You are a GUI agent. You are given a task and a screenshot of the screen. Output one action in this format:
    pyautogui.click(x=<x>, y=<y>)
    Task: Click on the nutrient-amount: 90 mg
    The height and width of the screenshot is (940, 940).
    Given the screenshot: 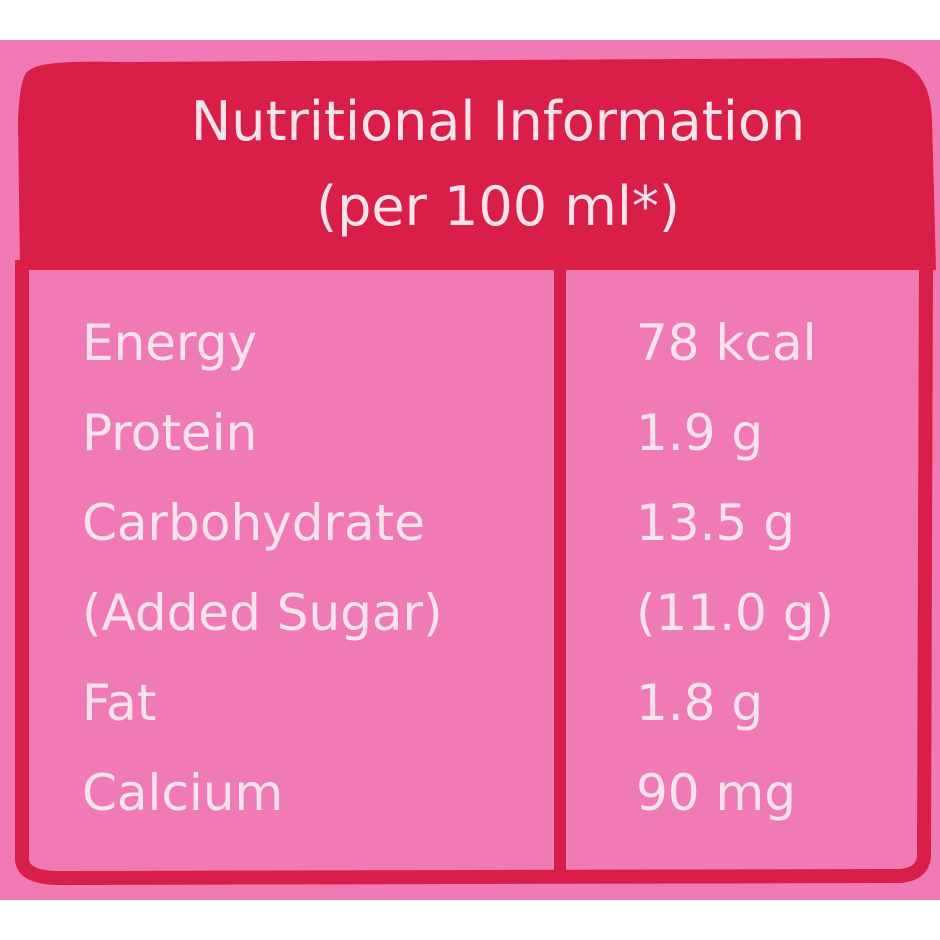 What is the action you would take?
    pyautogui.click(x=716, y=793)
    